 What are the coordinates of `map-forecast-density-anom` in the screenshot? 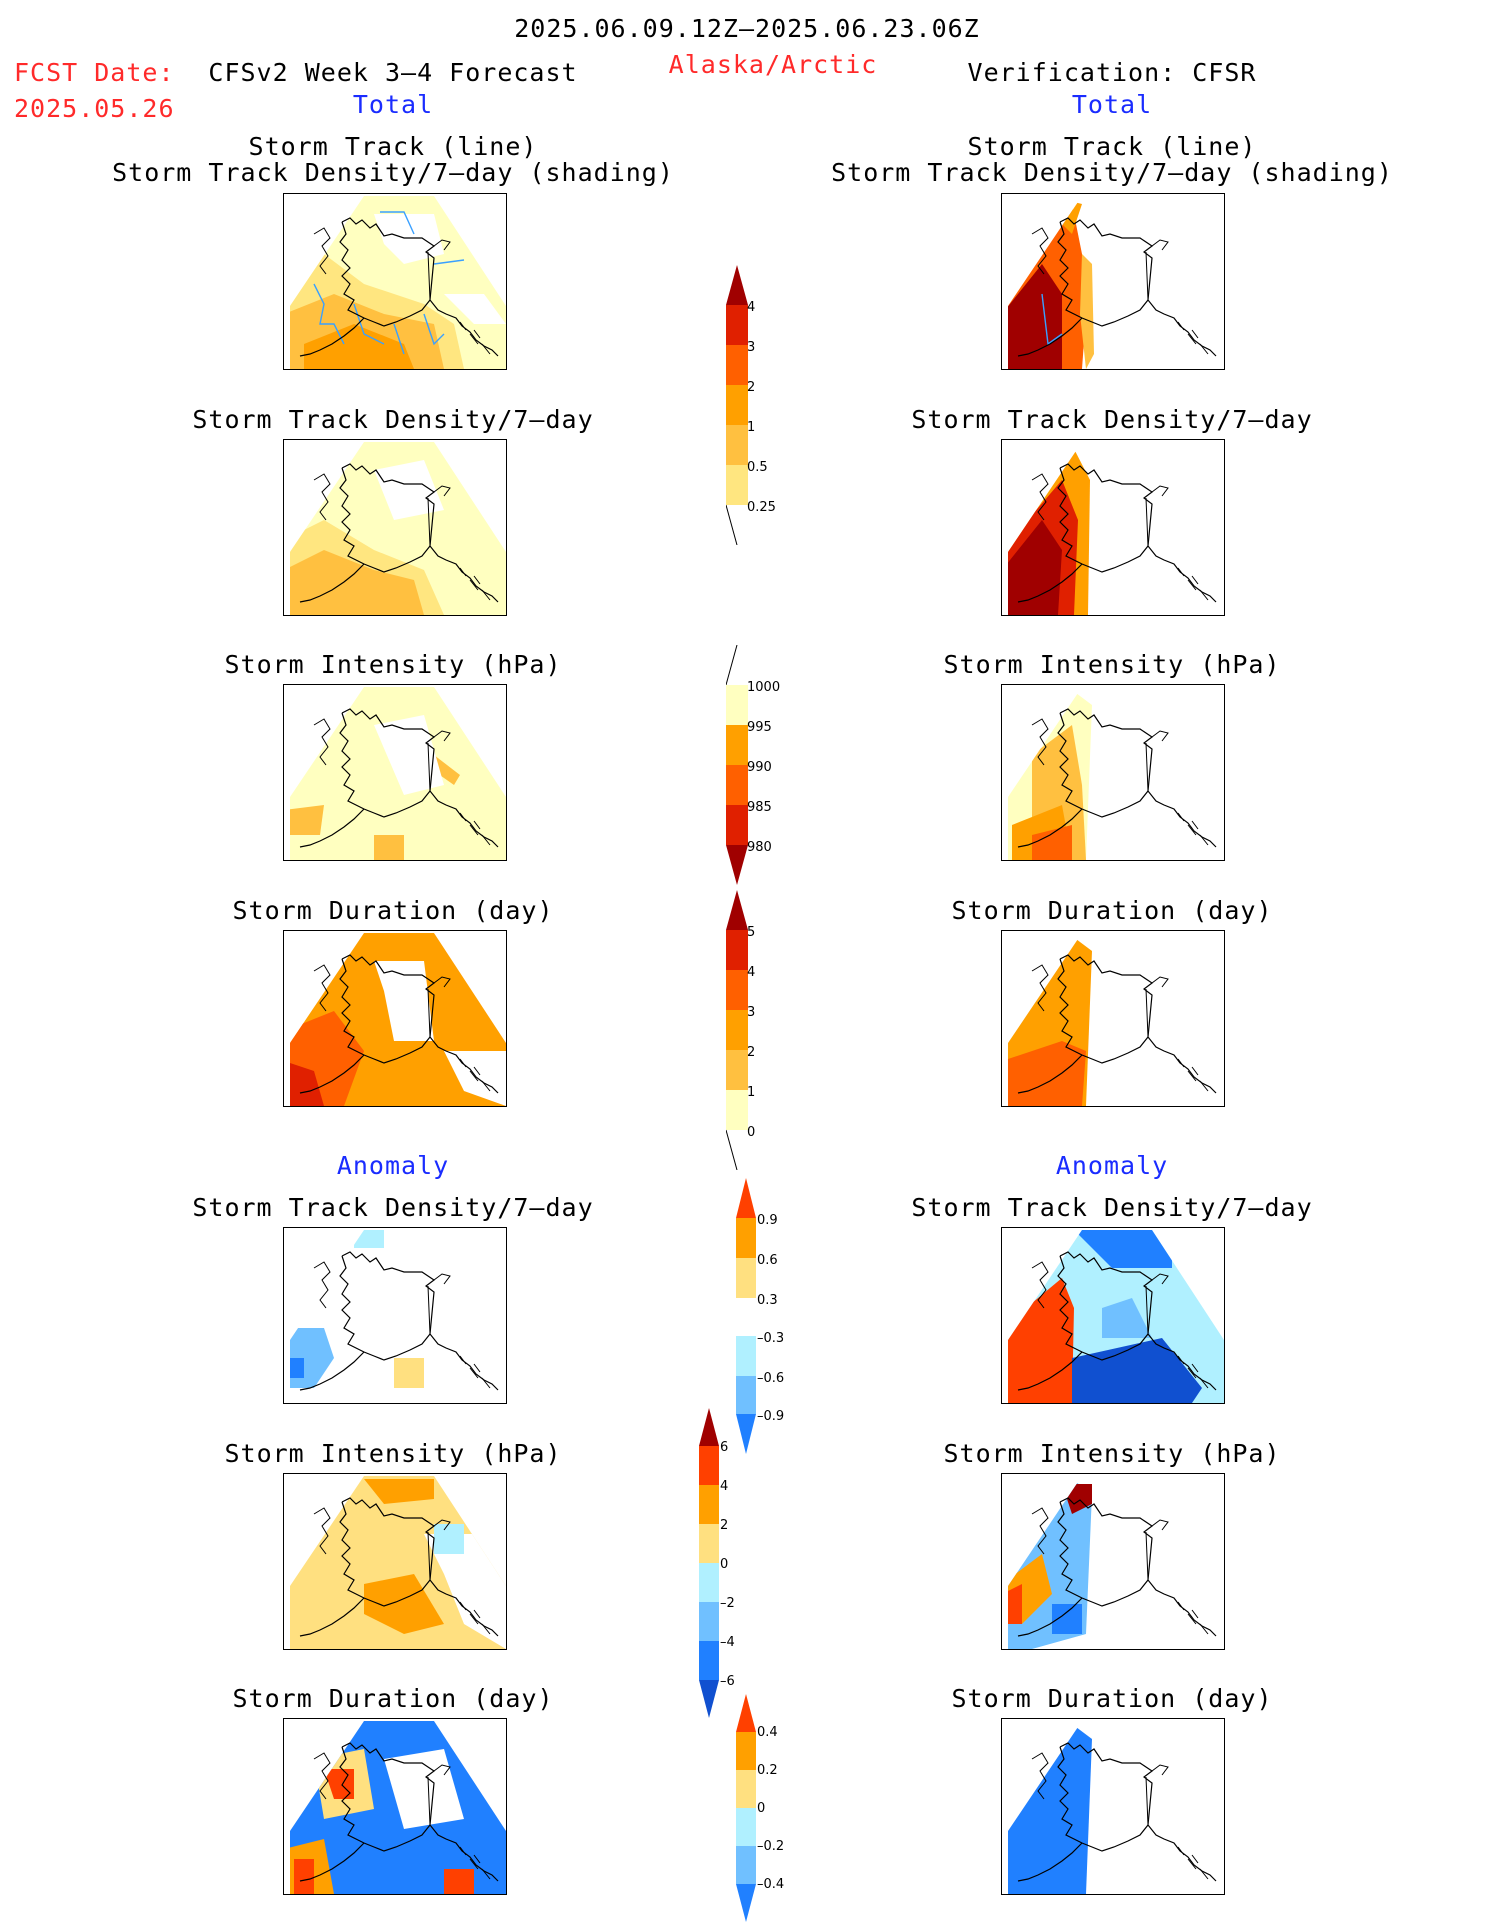 It's located at (395, 1315).